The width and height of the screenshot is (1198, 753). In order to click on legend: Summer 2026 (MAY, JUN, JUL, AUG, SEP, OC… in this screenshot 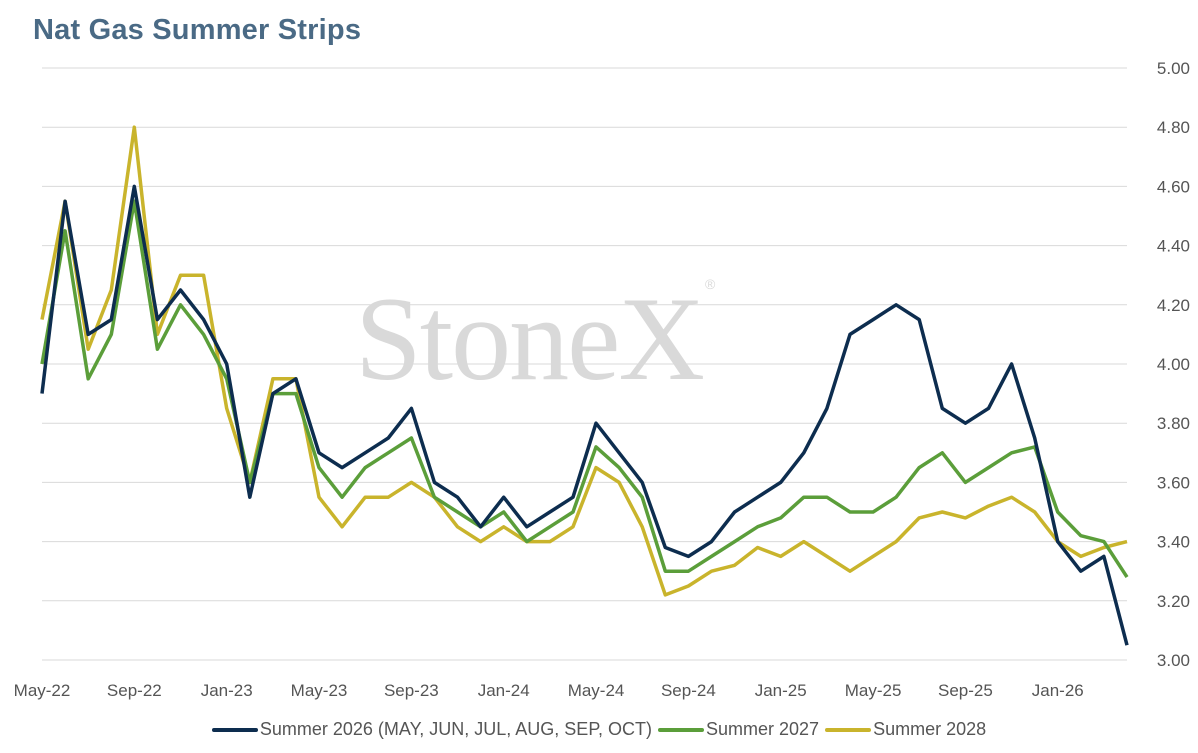, I will do `click(599, 729)`.